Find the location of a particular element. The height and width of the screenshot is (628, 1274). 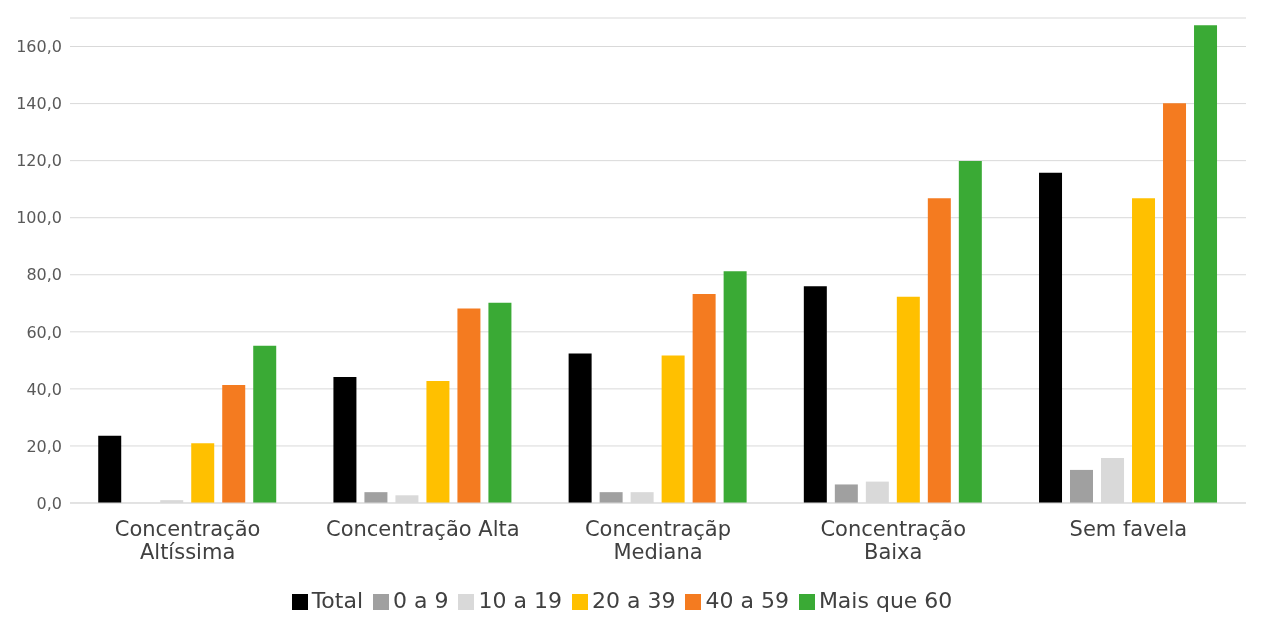

y-tick-label: 160,0 is located at coordinates (39, 47).